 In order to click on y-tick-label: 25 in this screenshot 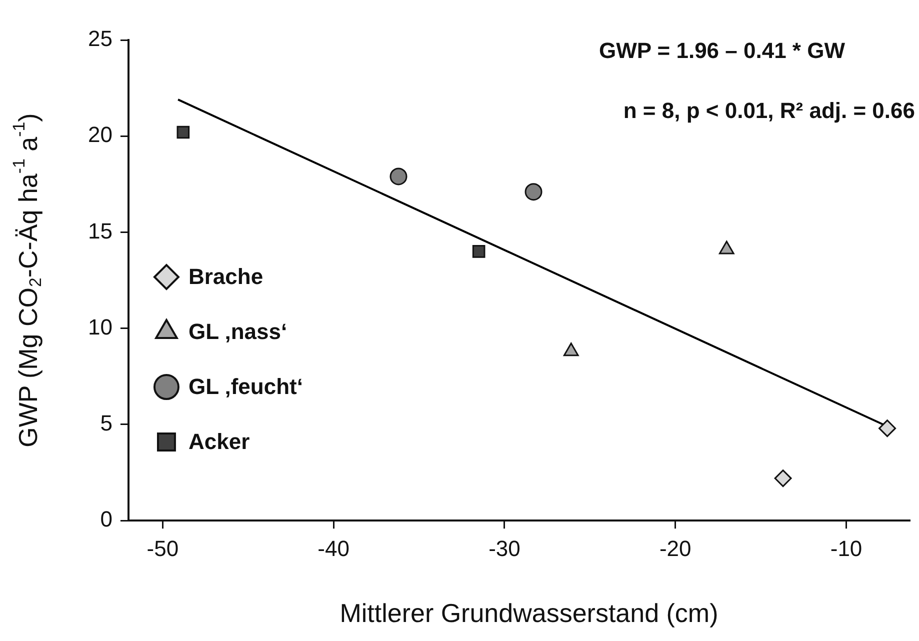, I will do `click(100, 39)`.